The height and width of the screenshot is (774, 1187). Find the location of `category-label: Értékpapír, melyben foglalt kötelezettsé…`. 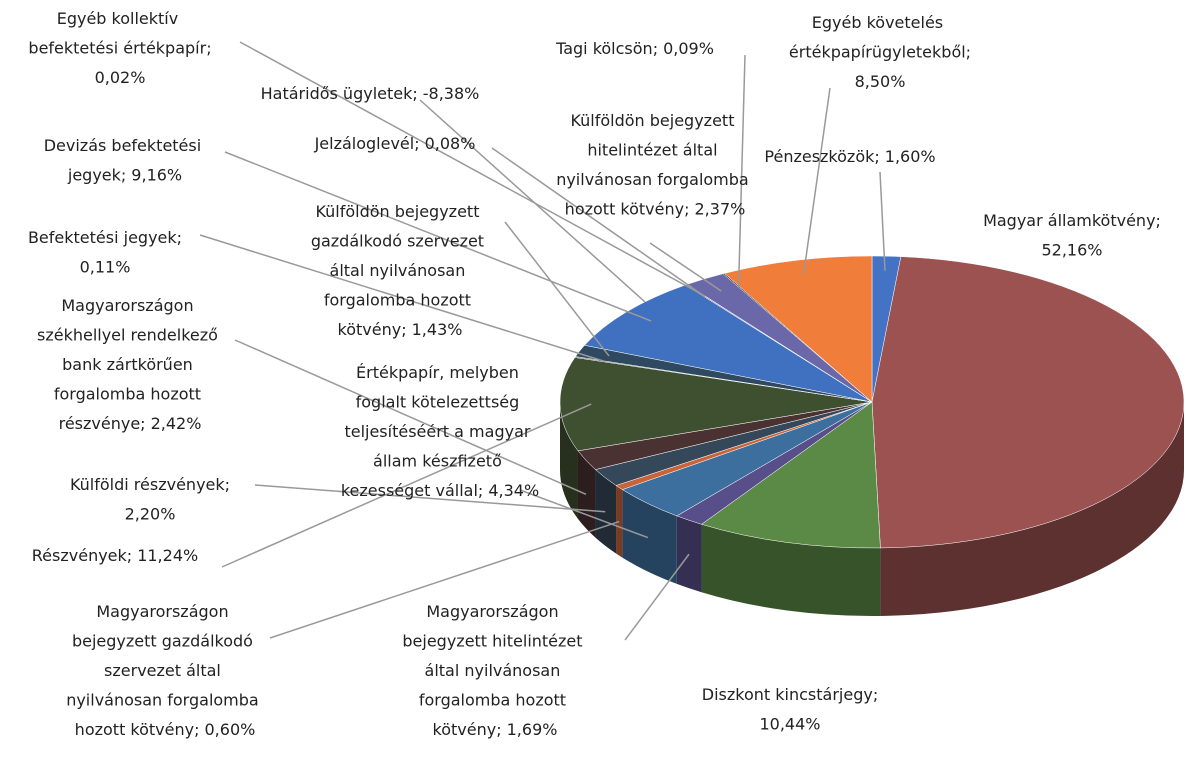

category-label: Értékpapír, melyben foglalt kötelezettsé… is located at coordinates (438, 431).